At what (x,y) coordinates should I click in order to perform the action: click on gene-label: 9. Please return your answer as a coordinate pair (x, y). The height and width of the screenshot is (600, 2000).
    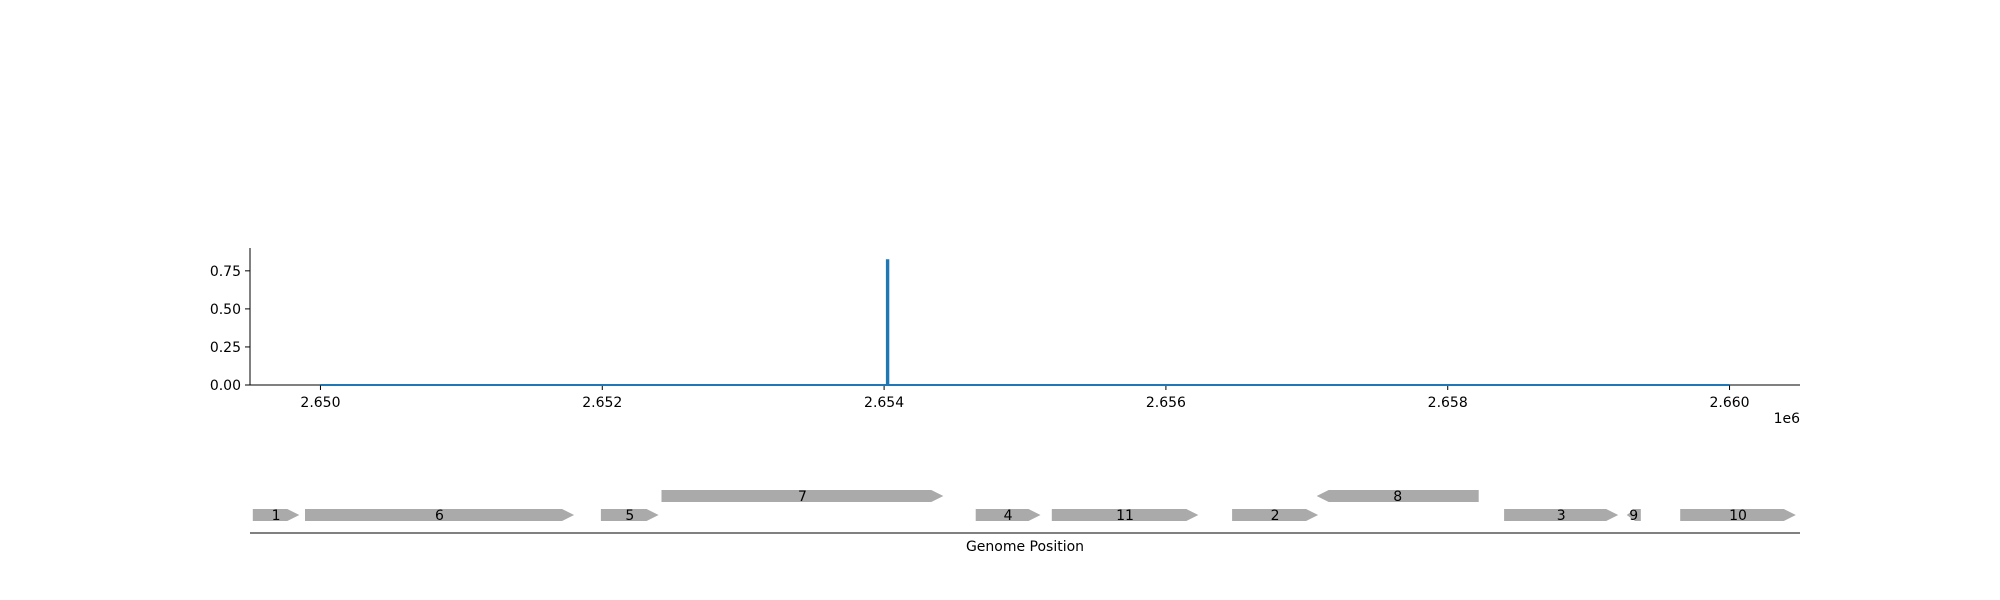
    Looking at the image, I should click on (1633, 516).